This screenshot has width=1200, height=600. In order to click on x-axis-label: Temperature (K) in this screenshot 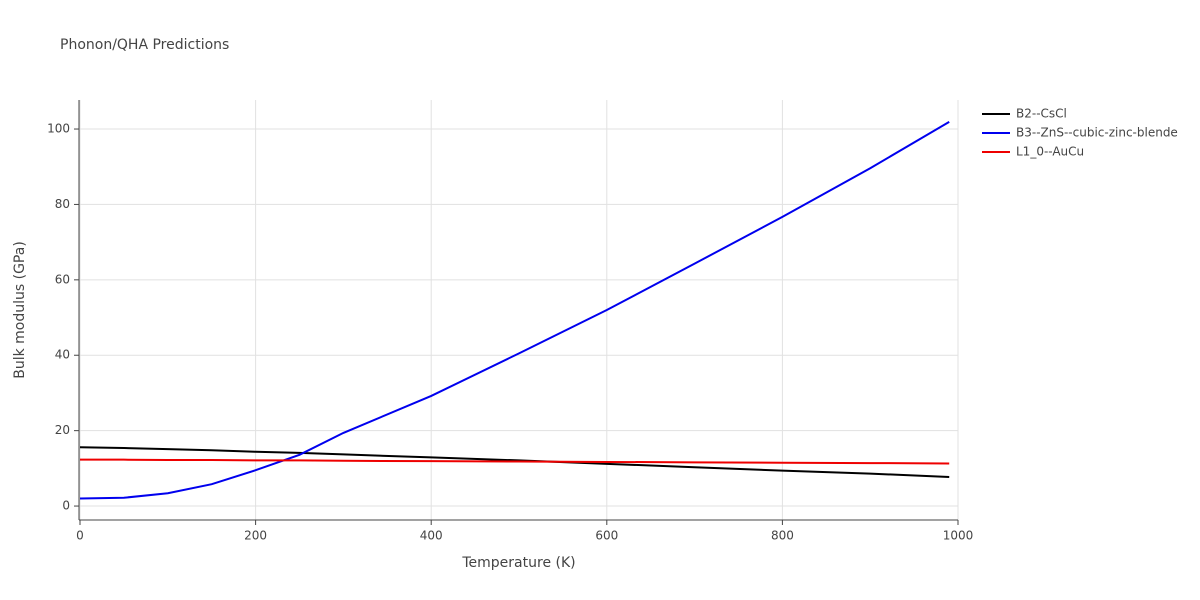, I will do `click(518, 563)`.